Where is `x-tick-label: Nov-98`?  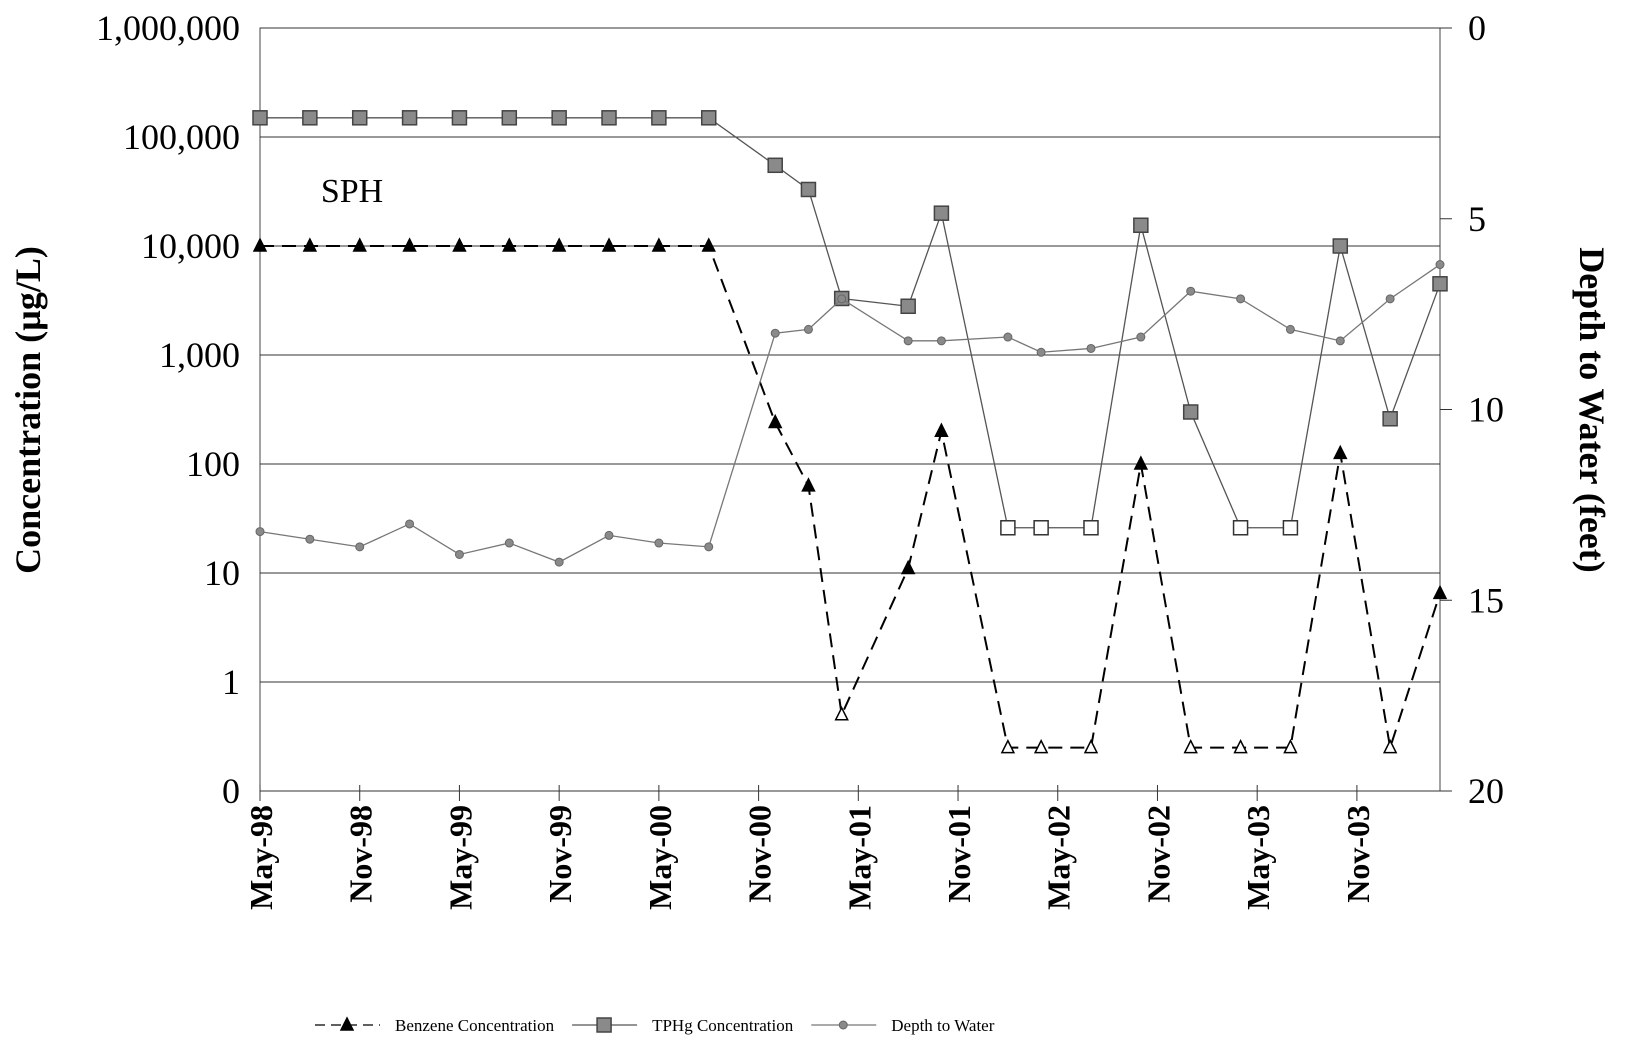
x-tick-label: Nov-98 is located at coordinates (361, 854).